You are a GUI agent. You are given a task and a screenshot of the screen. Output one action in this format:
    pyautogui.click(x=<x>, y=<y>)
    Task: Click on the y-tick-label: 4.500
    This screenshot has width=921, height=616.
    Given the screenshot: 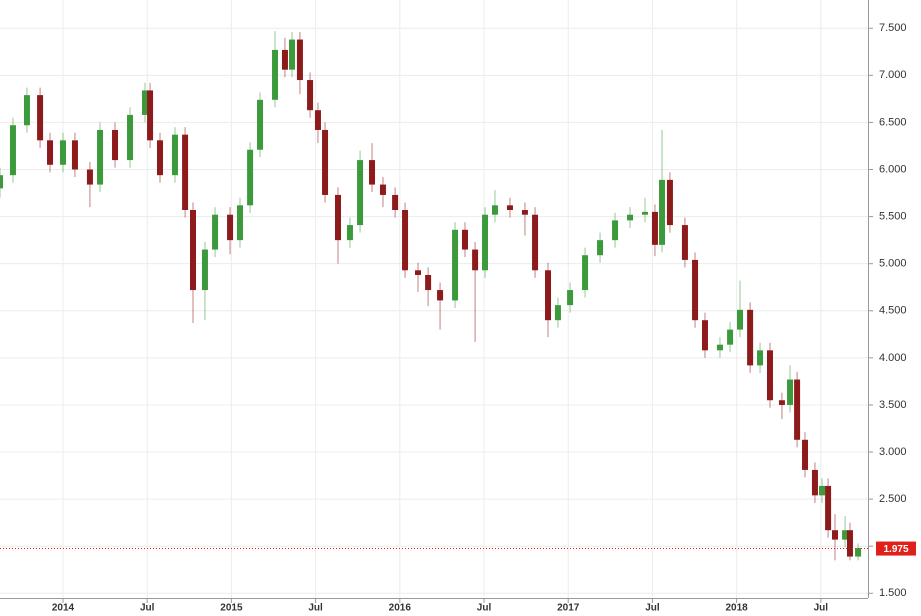 What is the action you would take?
    pyautogui.click(x=893, y=311)
    